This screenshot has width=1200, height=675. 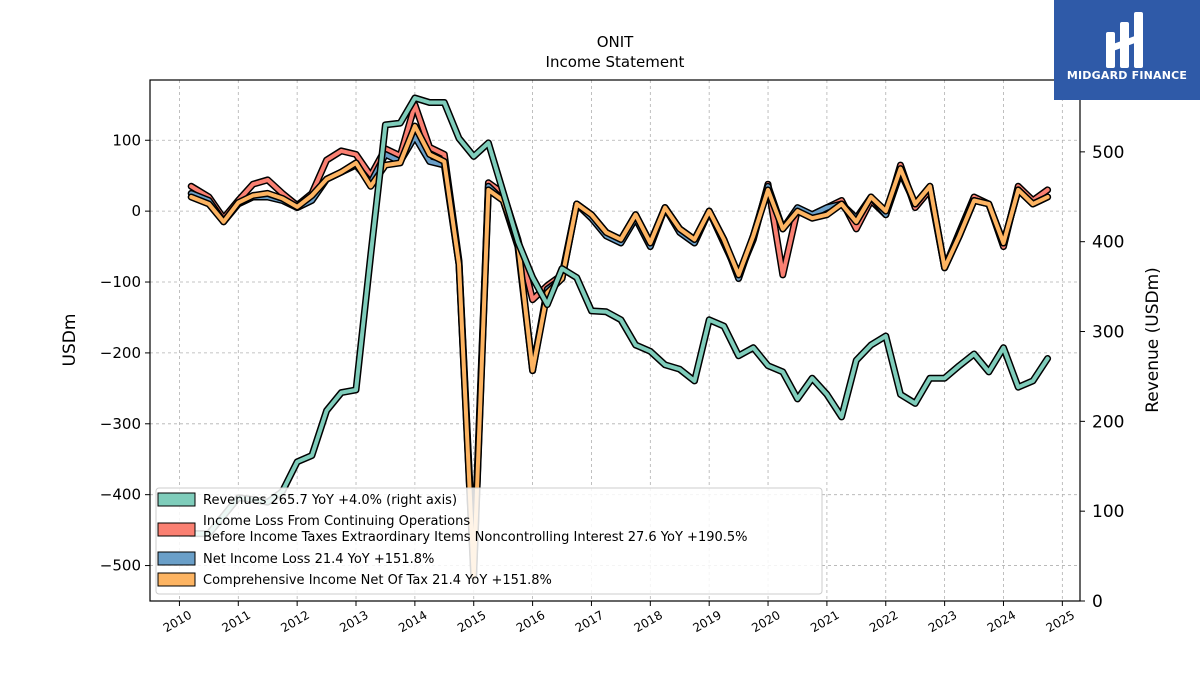 What do you see at coordinates (1108, 333) in the screenshot?
I see `y-tick-label-right: 300` at bounding box center [1108, 333].